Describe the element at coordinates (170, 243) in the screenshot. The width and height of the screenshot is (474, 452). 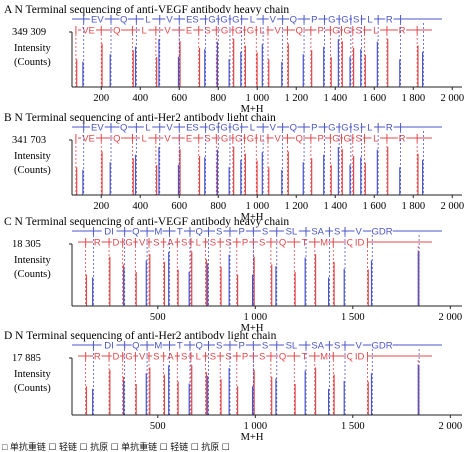
I see `bottom-sequence-label: A` at that location.